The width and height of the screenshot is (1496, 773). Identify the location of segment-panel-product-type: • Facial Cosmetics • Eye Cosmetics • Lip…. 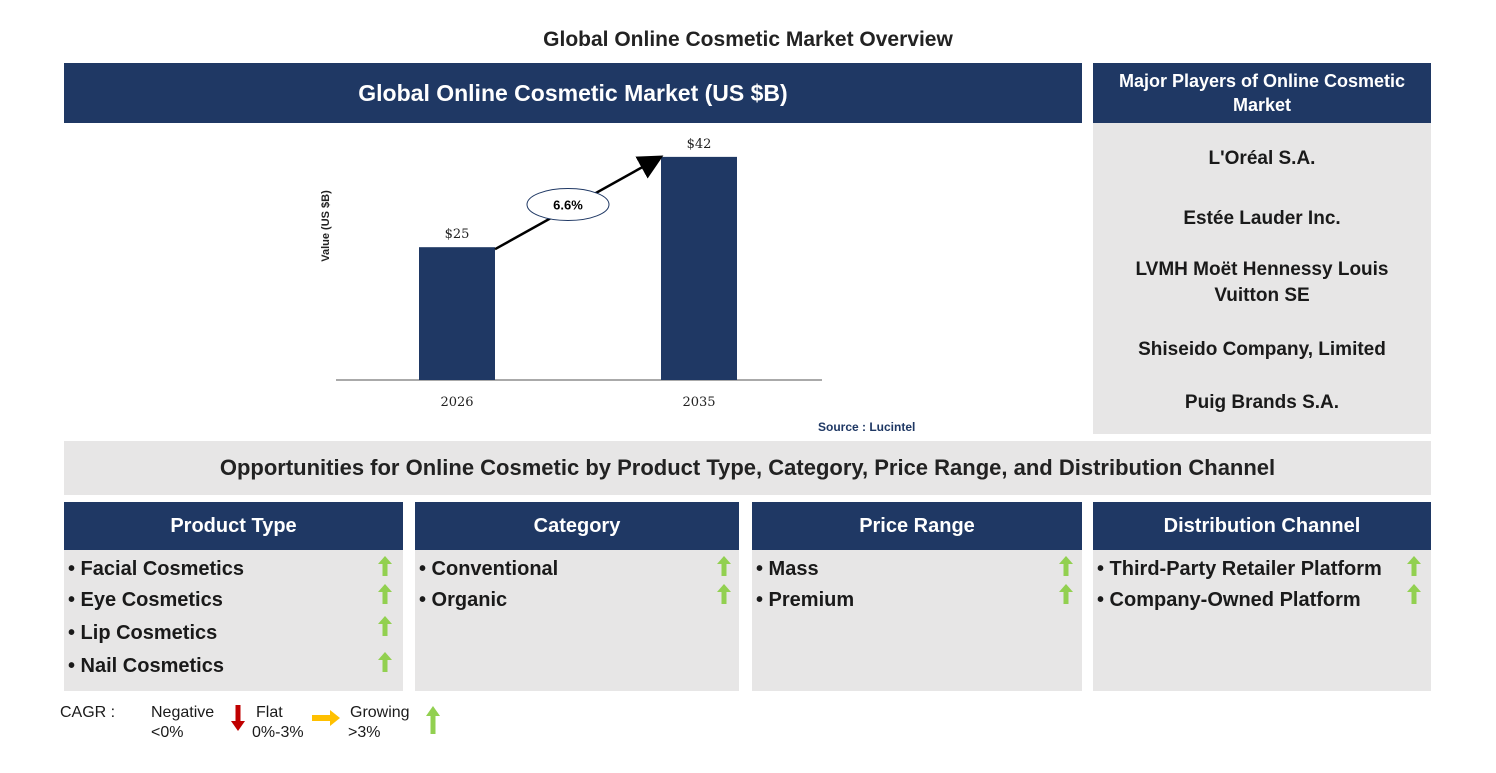
(233, 620).